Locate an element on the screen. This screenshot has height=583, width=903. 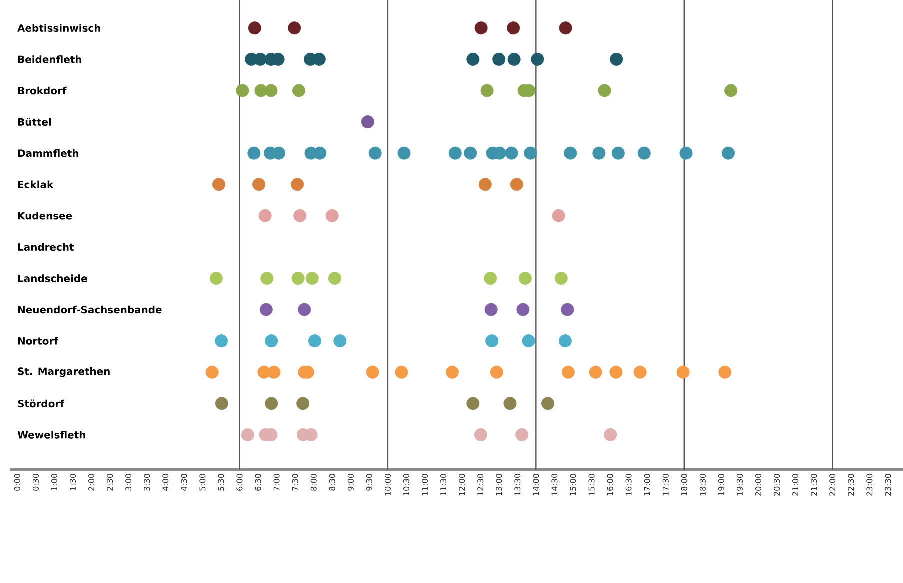
y-tick-label: Wewelsfleth is located at coordinates (52, 435).